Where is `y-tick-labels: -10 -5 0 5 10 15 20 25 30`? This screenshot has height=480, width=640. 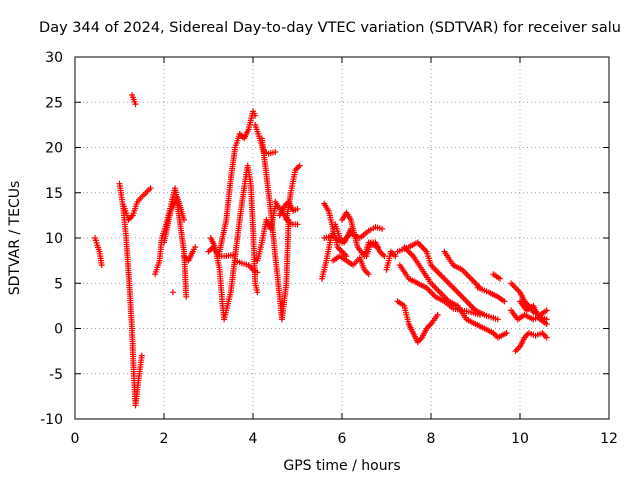 y-tick-labels: -10 -5 0 5 10 15 20 25 30 is located at coordinates (51, 239).